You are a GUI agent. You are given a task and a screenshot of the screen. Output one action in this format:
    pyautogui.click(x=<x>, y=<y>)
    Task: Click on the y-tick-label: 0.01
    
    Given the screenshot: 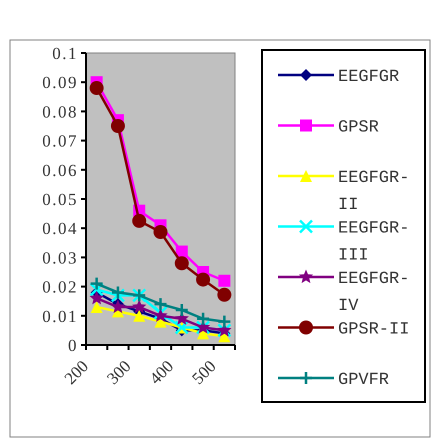 What is the action you would take?
    pyautogui.click(x=60, y=316)
    